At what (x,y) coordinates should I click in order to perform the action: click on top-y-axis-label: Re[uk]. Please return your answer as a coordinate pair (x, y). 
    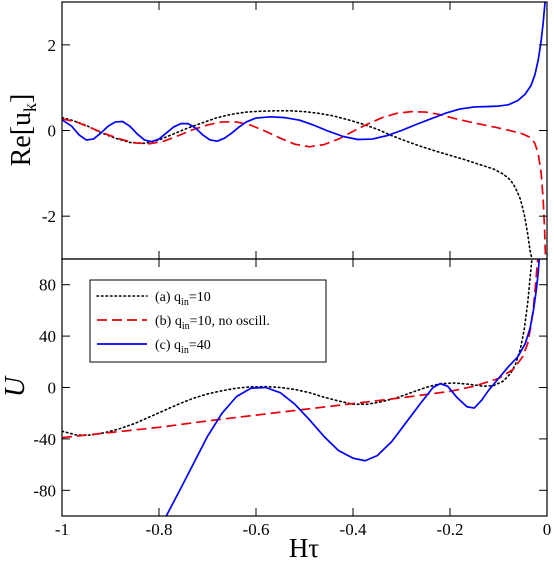
    Looking at the image, I should click on (23, 130).